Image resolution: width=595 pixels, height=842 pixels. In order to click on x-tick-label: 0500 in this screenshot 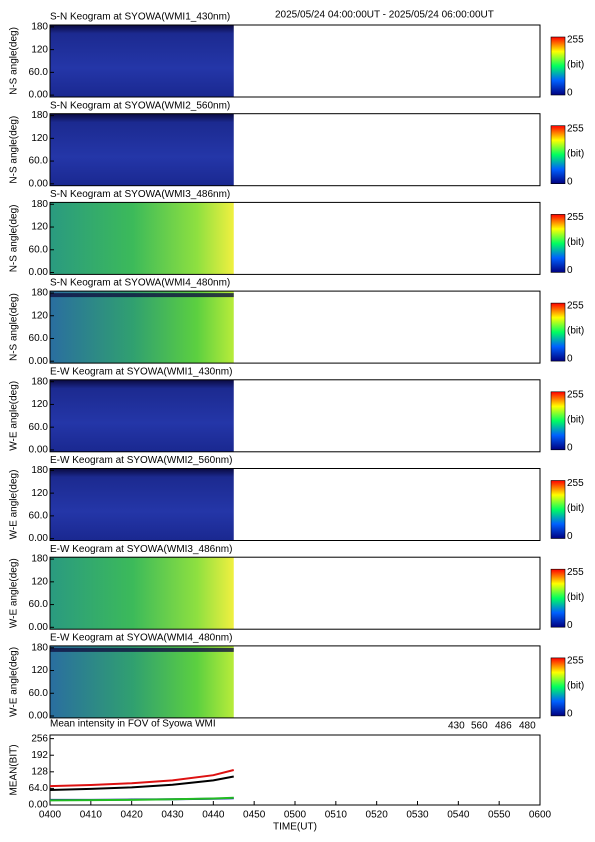, I will do `click(295, 815)`.